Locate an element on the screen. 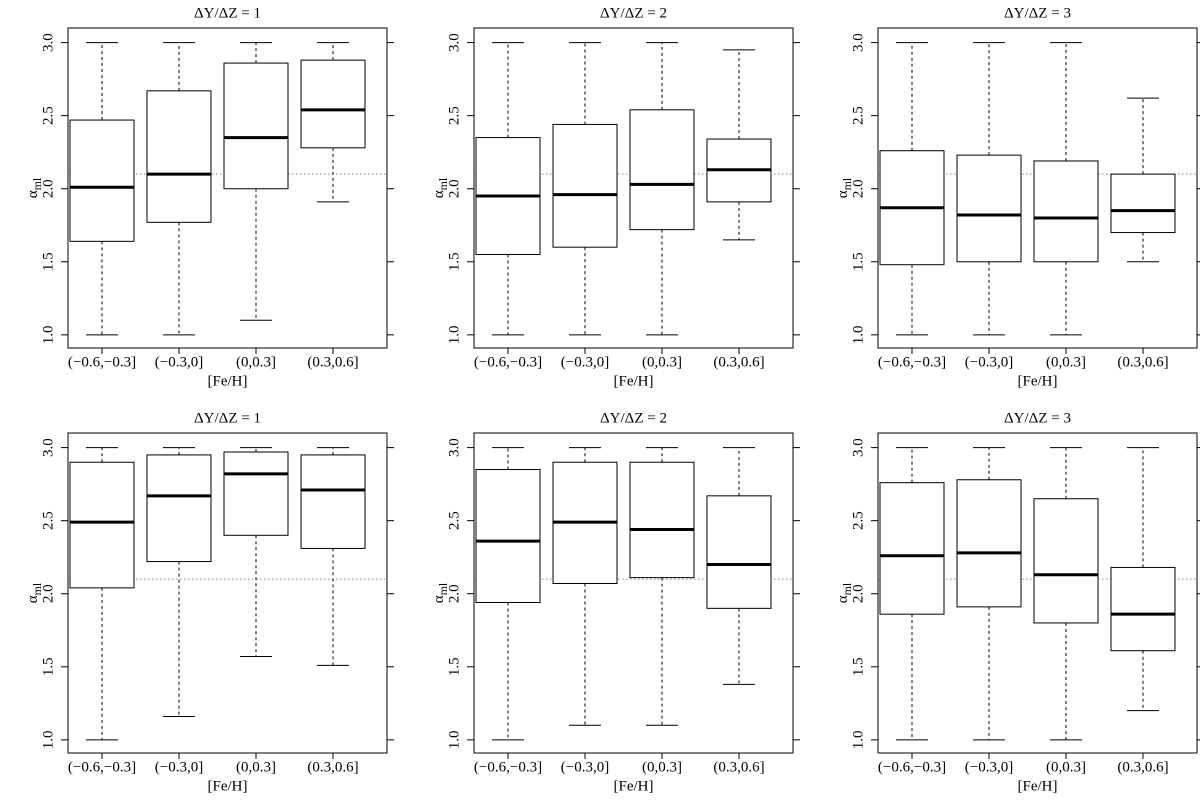  panel-title: ΔY/ΔZ = 3 is located at coordinates (1037, 13).